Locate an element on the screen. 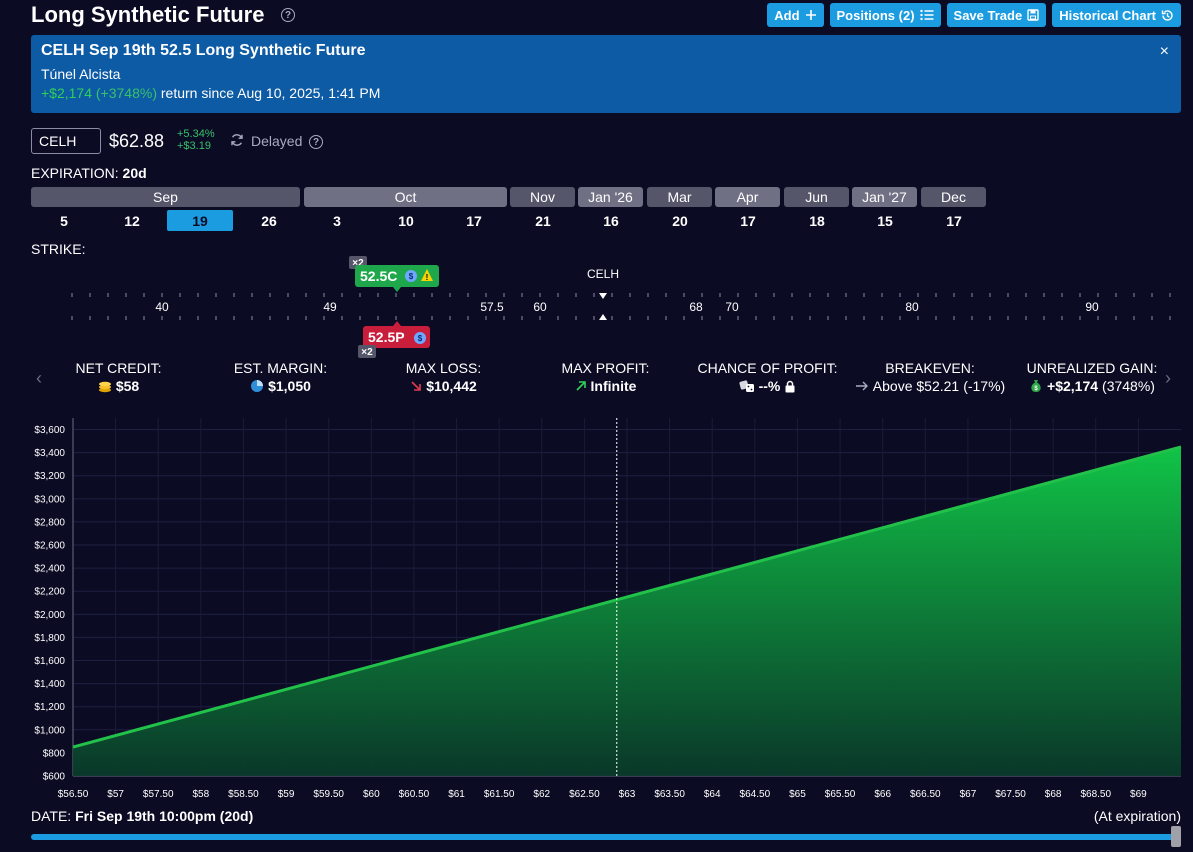 This screenshot has height=852, width=1193. y-tick-label: $1,000 is located at coordinates (49, 730).